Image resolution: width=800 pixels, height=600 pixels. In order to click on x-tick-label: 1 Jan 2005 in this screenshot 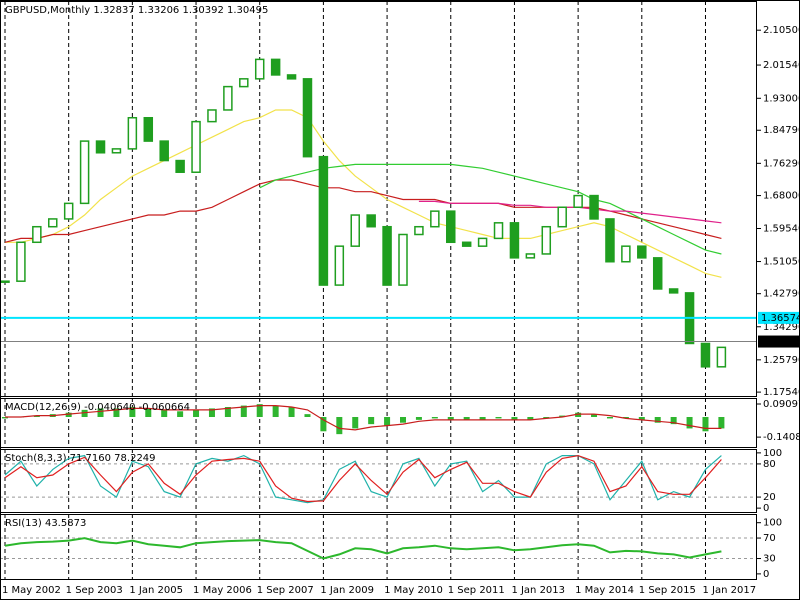, I will do `click(156, 590)`.